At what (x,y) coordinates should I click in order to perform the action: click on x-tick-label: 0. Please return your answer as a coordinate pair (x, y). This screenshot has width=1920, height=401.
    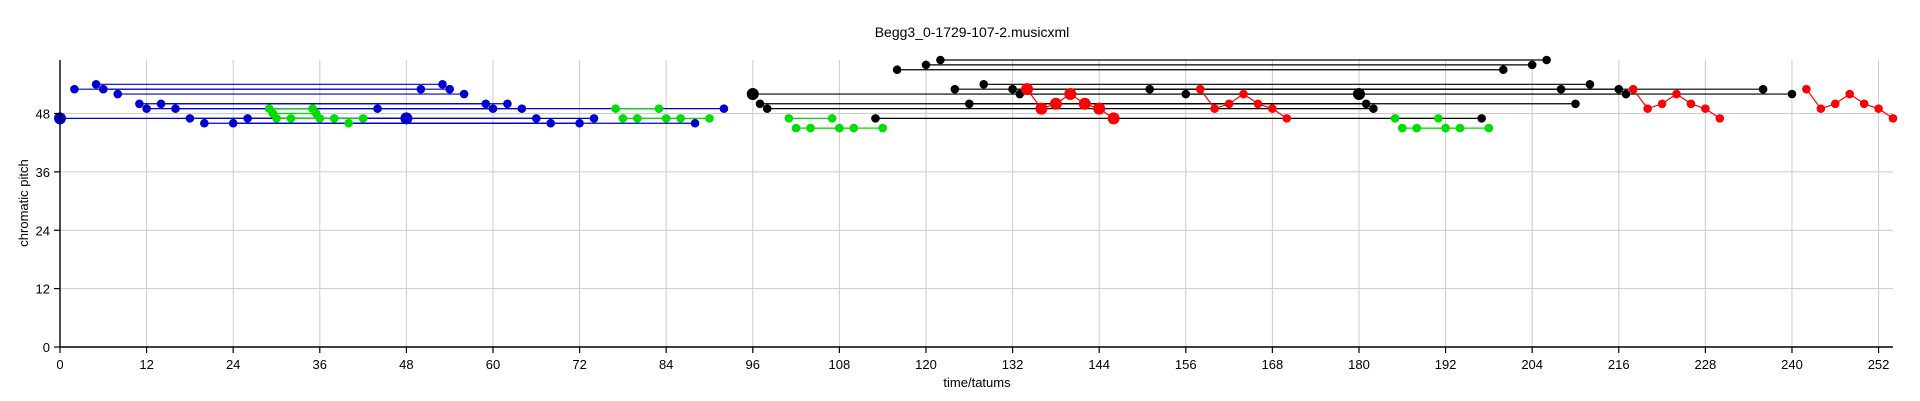
    Looking at the image, I should click on (59, 364).